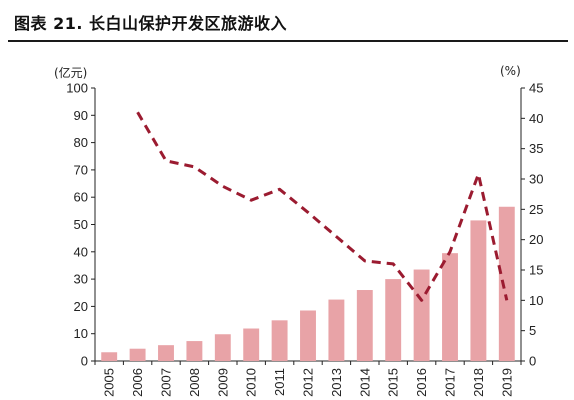 The image size is (574, 400). What do you see at coordinates (194, 351) in the screenshot?
I see `bar-2008` at bounding box center [194, 351].